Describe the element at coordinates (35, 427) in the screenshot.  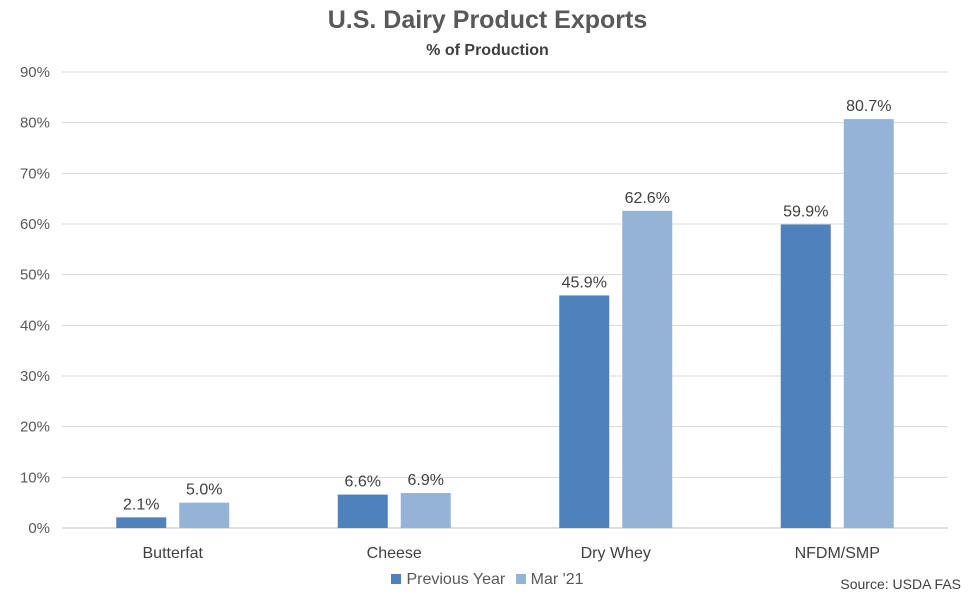
I see `y-tick-label: 20%` at that location.